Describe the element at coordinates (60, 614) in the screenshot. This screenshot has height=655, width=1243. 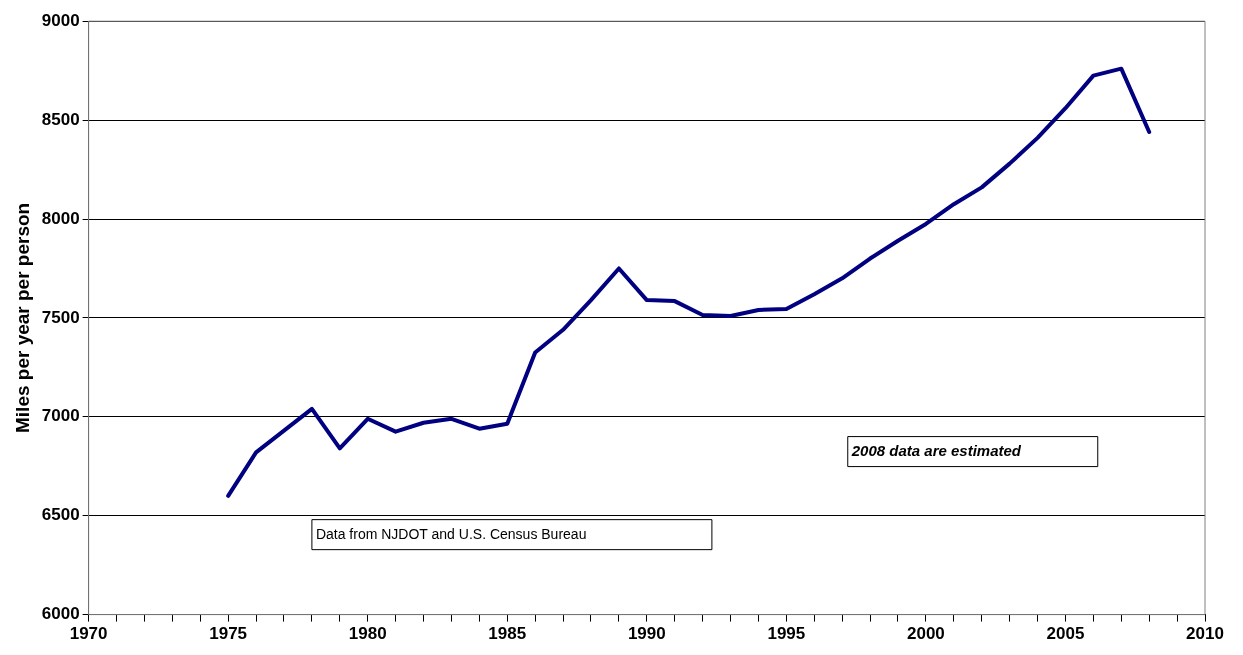
I see `y-tick-label: 6000` at that location.